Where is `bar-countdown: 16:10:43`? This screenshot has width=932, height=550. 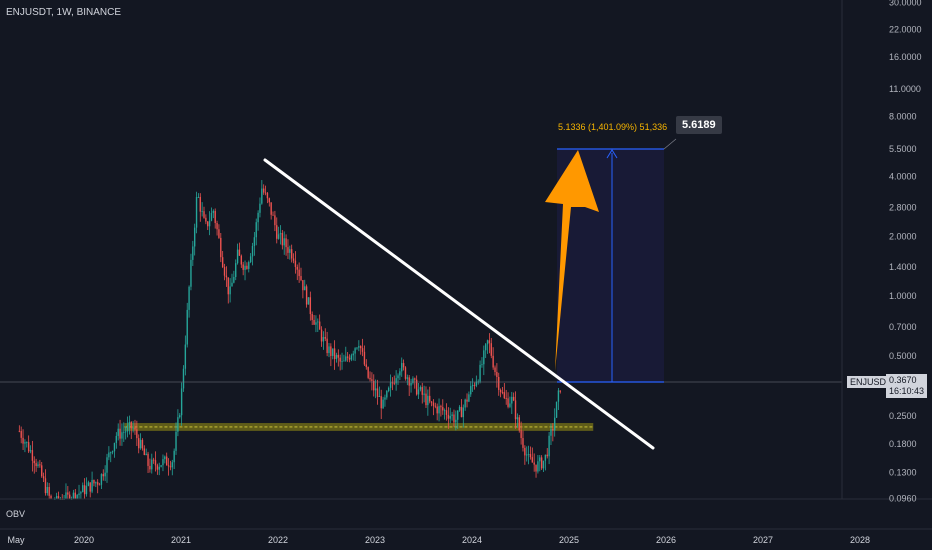
bar-countdown: 16:10:43 is located at coordinates (907, 391).